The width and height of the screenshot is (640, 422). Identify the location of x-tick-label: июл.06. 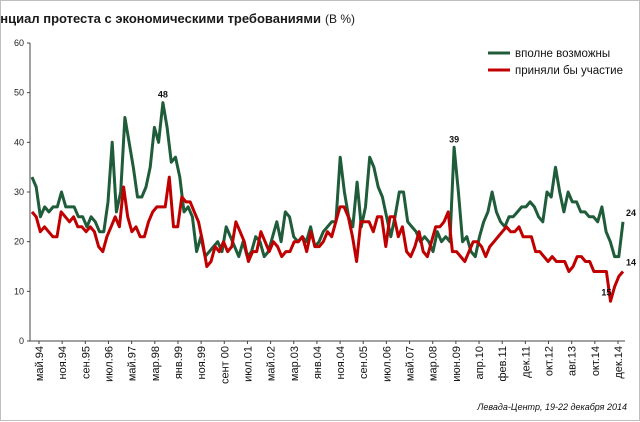
(387, 364).